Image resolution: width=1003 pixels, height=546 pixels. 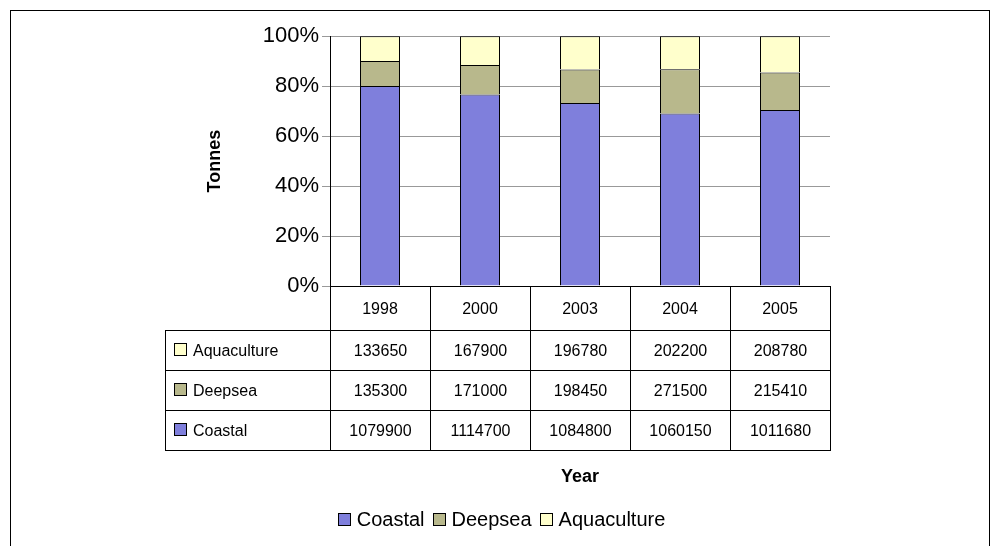 I want to click on text: 1114700, so click(x=480, y=430).